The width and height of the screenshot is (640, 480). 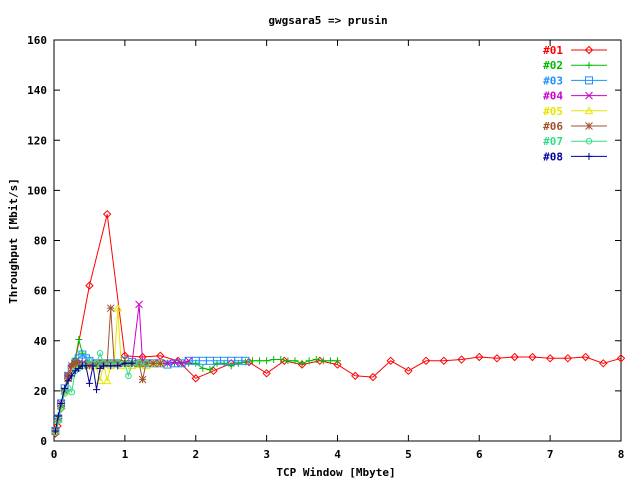 I want to click on x-tick-label: 4, so click(x=337, y=454).